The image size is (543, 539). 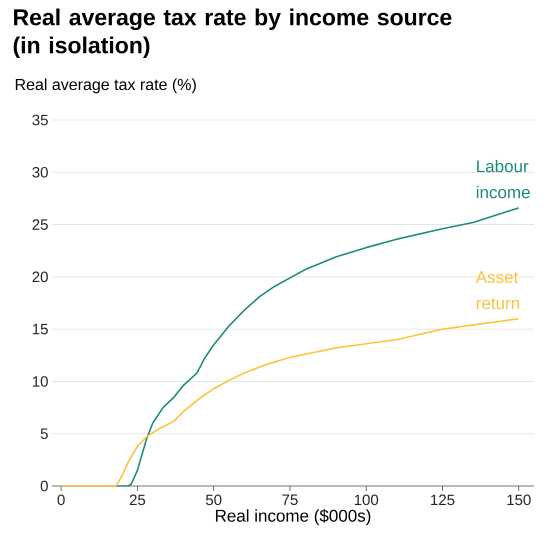 I want to click on y-tick-label: 30, so click(x=40, y=172).